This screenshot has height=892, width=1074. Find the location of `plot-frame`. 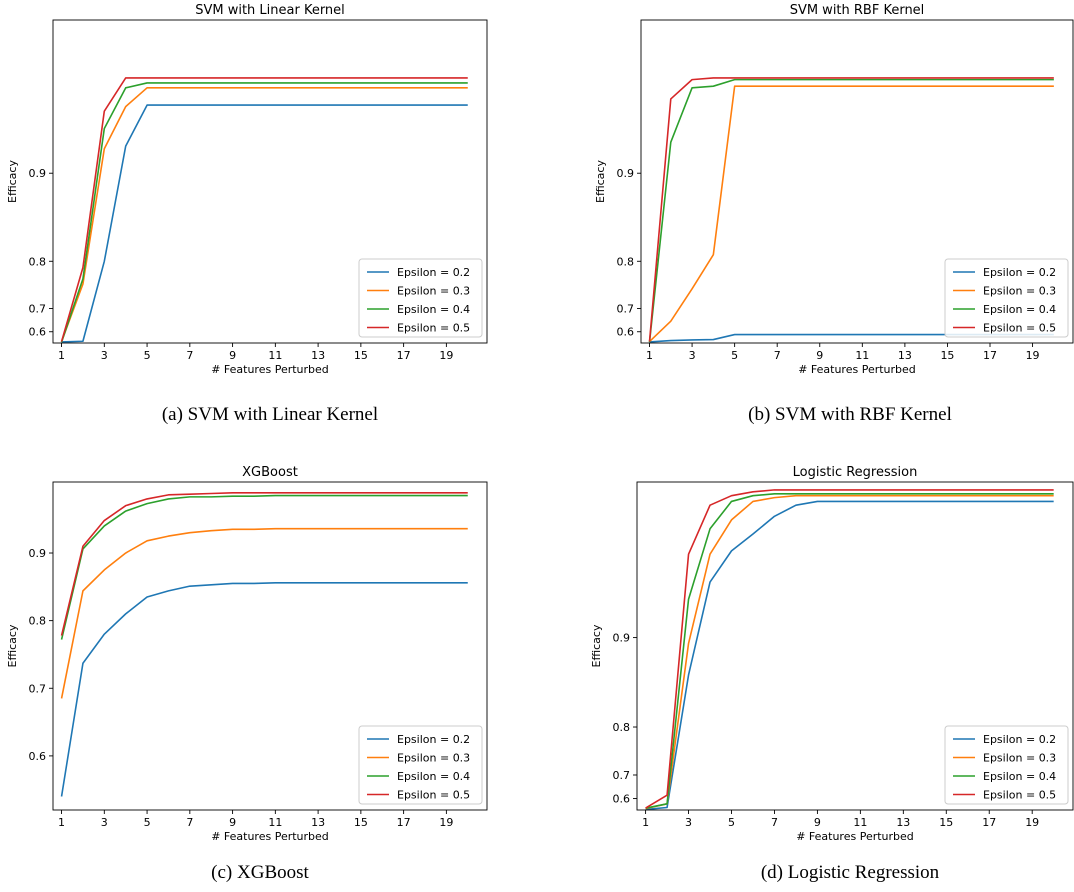

plot-frame is located at coordinates (270, 181).